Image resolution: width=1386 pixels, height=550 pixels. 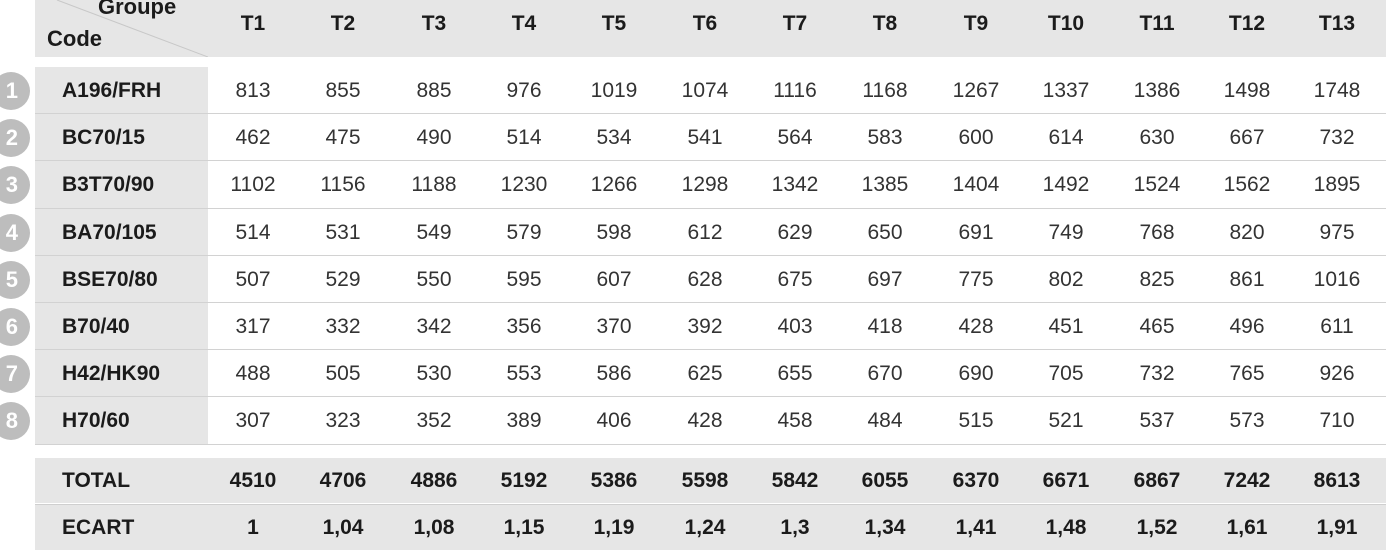 I want to click on table-cell: 825, so click(x=1157, y=279).